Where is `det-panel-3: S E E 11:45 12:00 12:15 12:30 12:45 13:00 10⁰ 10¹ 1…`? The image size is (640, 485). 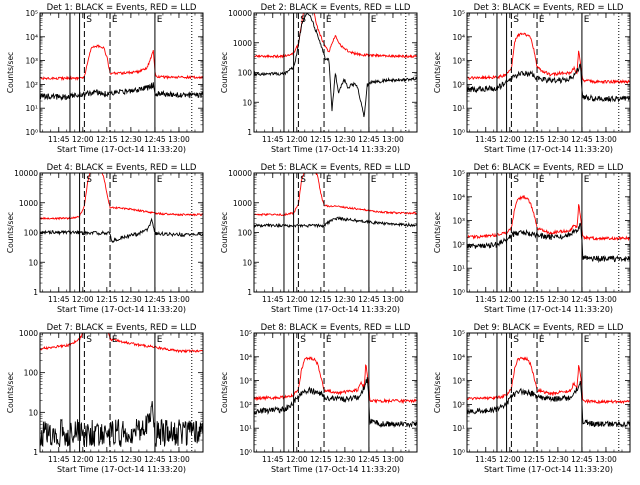
det-panel-3: S E E 11:45 12:00 12:15 12:30 12:45 13:00 10⁰ 10¹ 1… is located at coordinates (532, 78).